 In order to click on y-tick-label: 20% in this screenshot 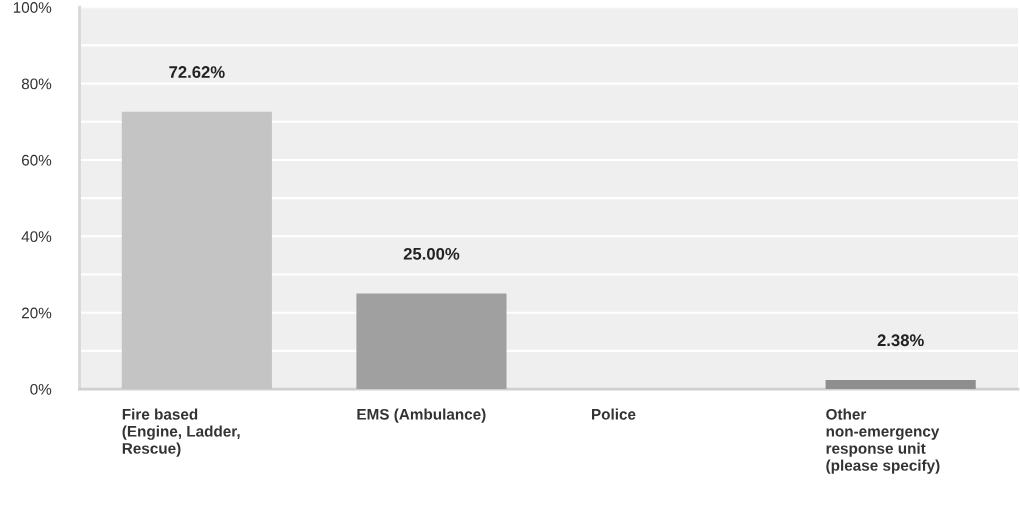, I will do `click(36, 313)`.